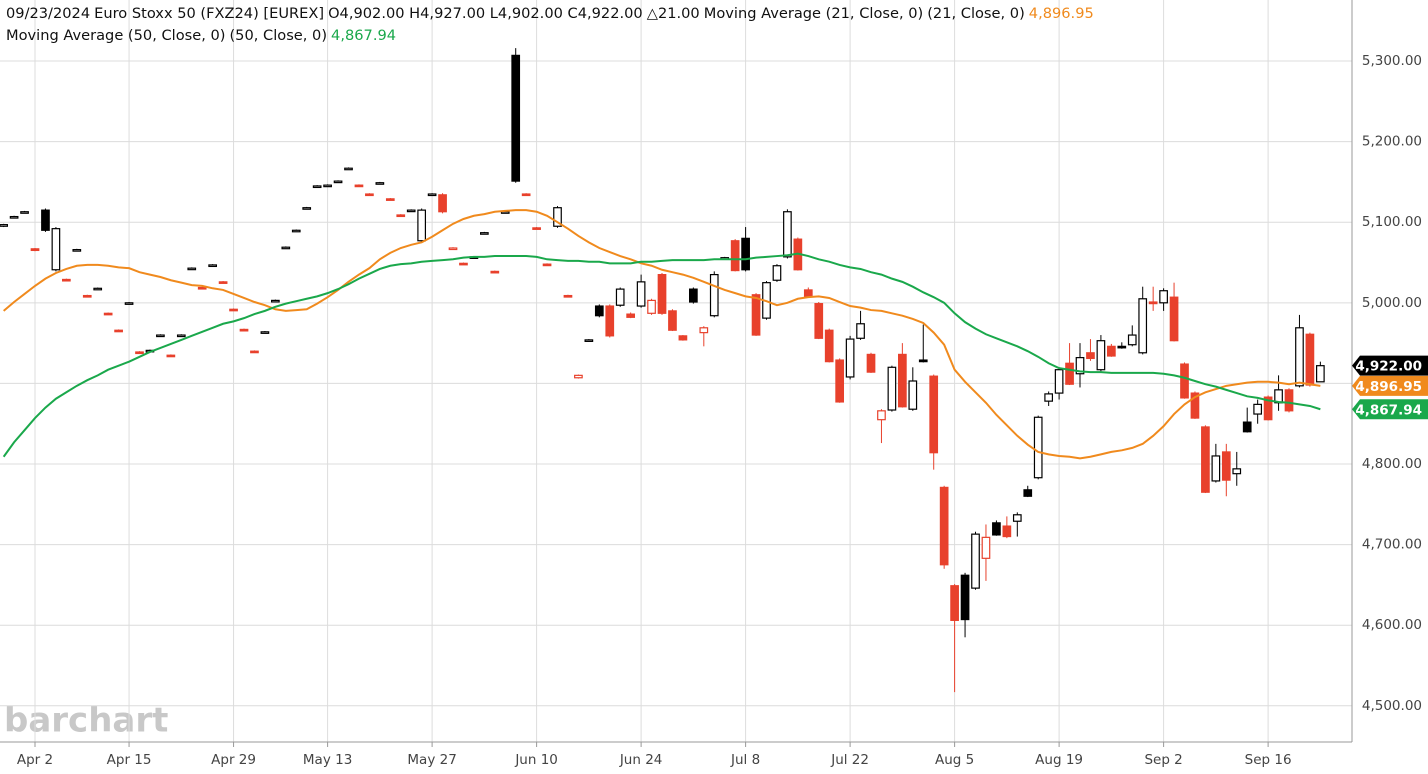  Describe the element at coordinates (1059, 760) in the screenshot. I see `x-tick-label: Aug 19` at that location.